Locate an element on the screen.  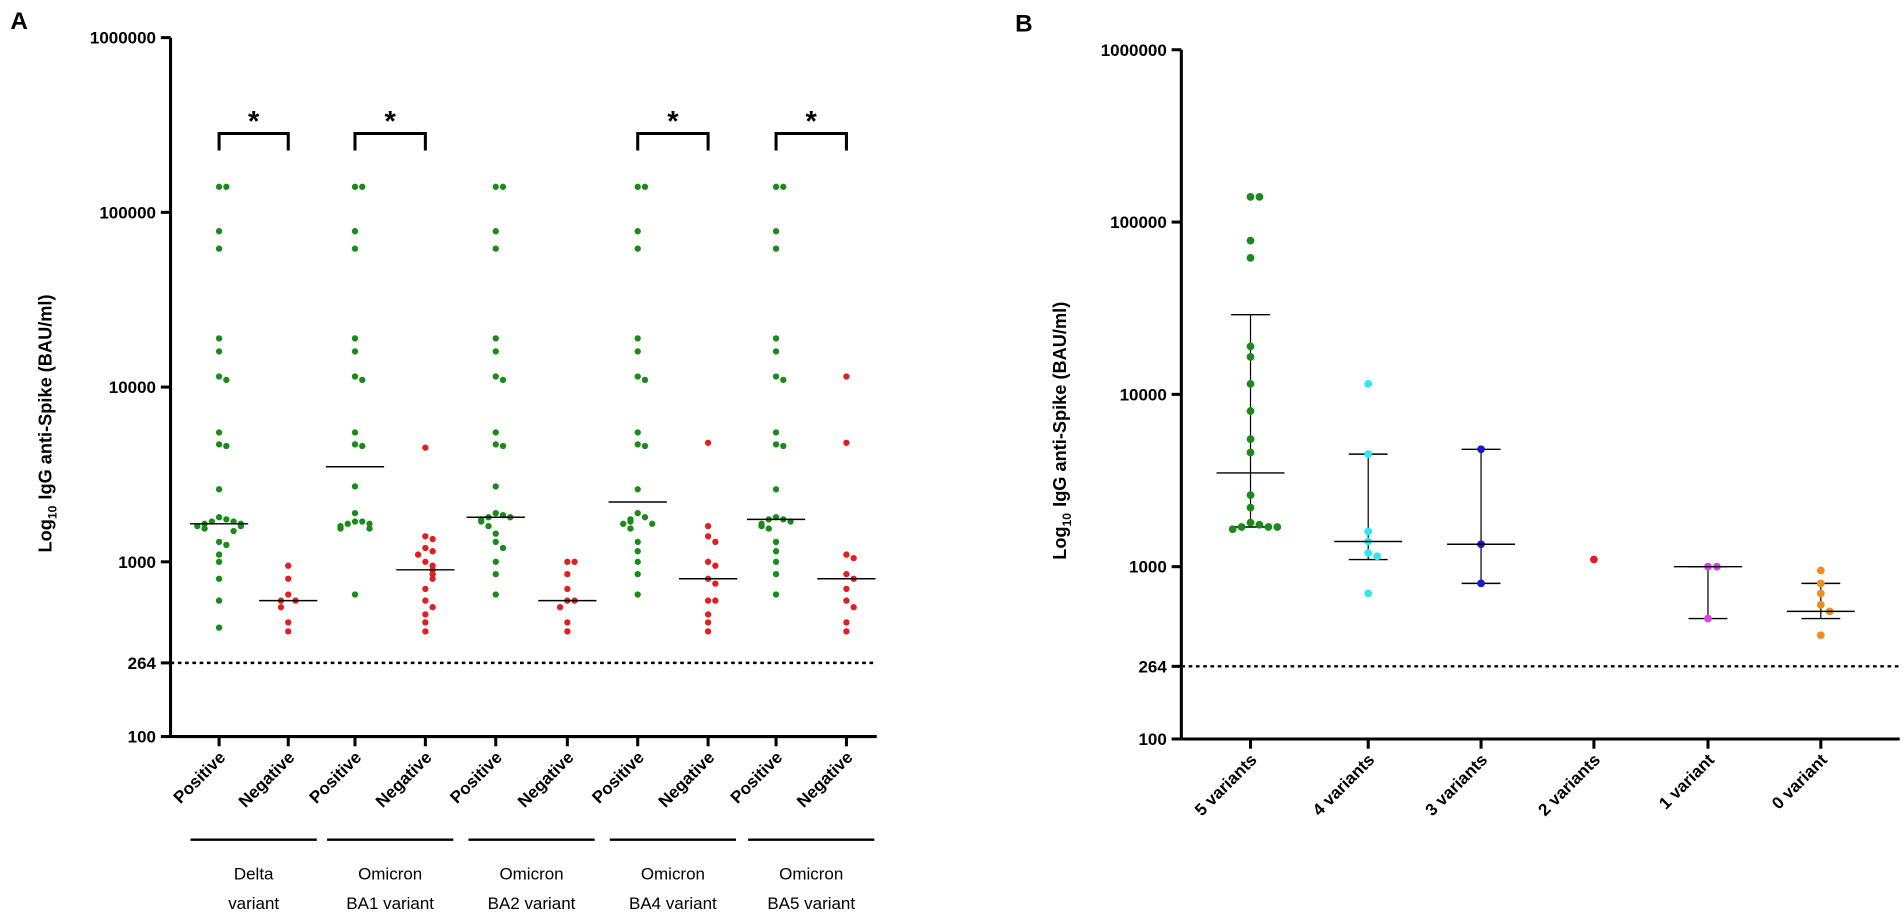
y-tick-label: 1000 is located at coordinates (1148, 567).